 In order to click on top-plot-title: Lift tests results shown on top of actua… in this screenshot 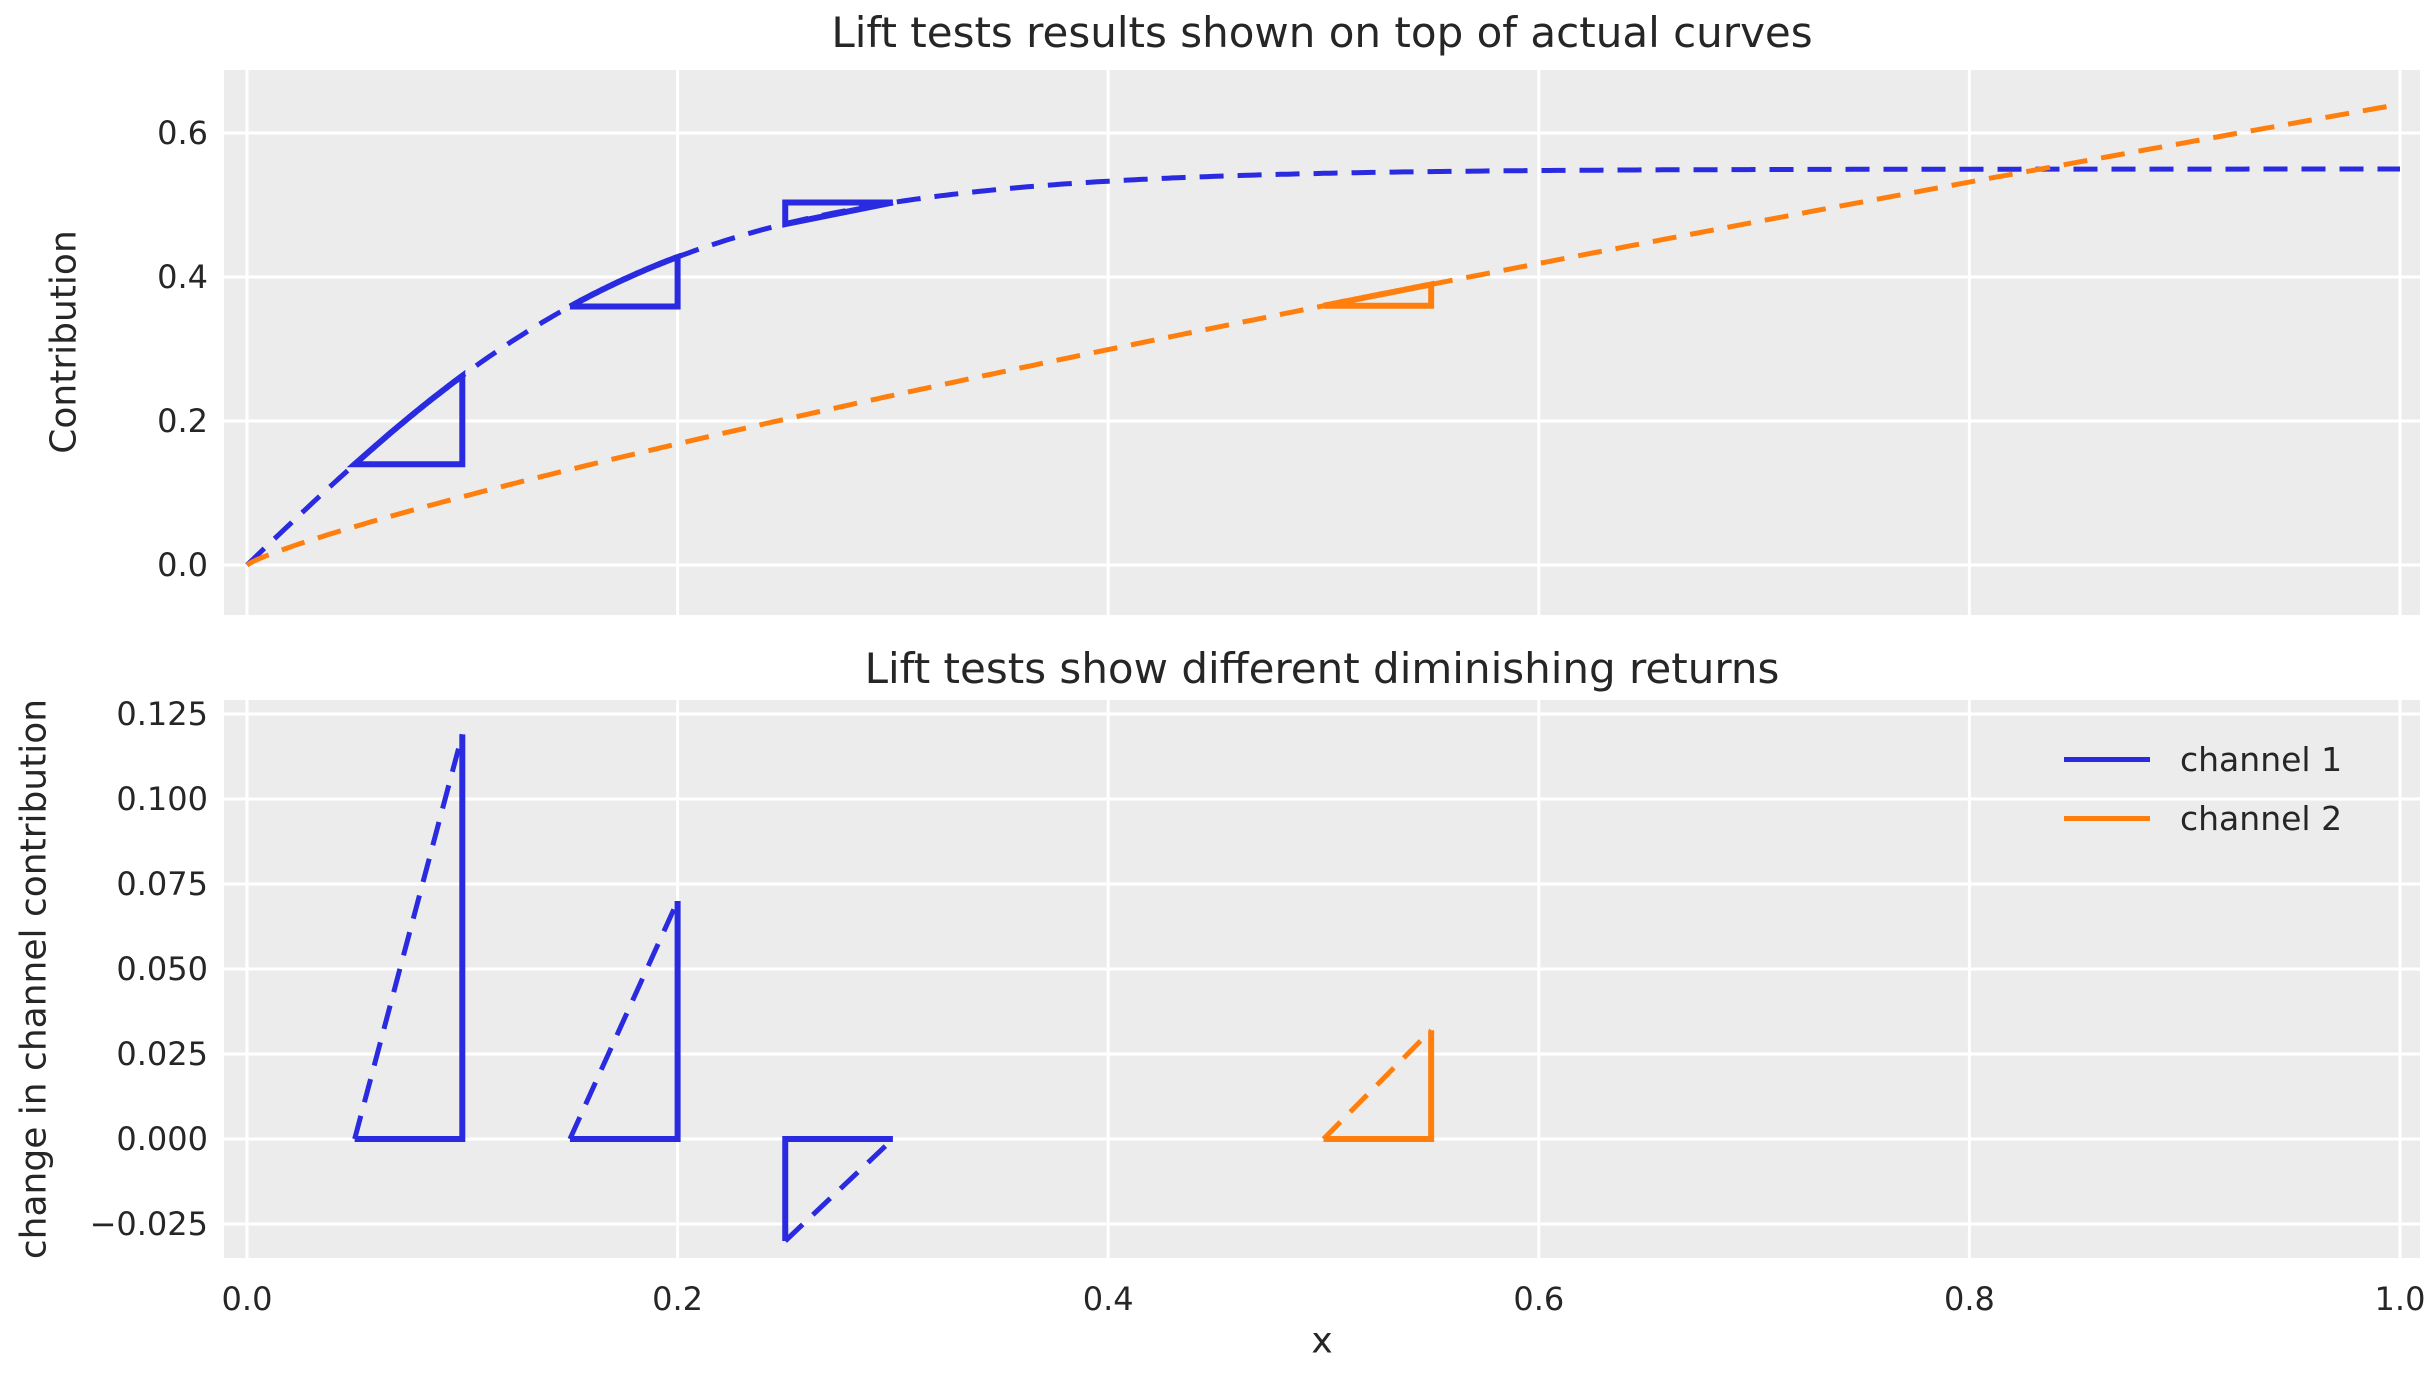, I will do `click(1322, 32)`.